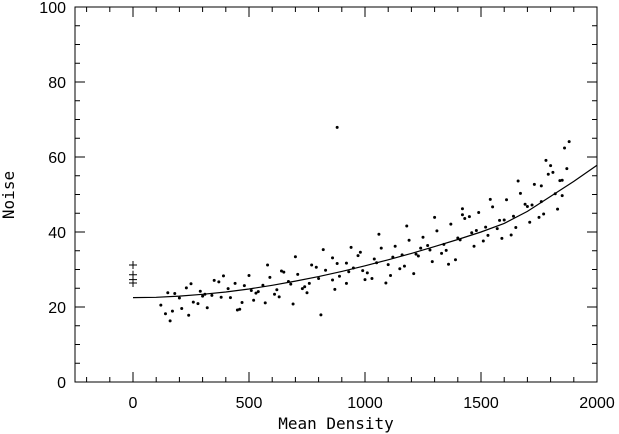 This screenshot has height=434, width=619. Describe the element at coordinates (336, 423) in the screenshot. I see `x-axis-label: Mean Density` at that location.